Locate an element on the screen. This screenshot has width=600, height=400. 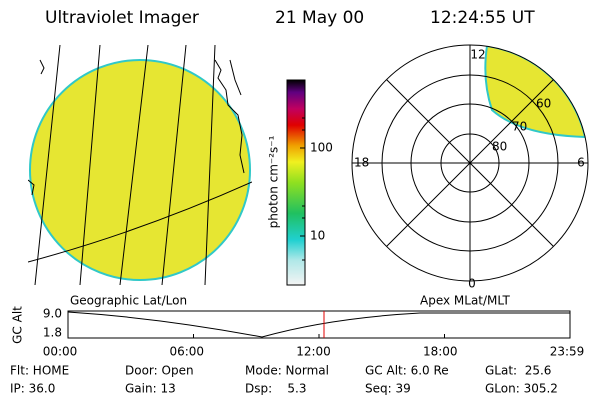
altitude-curve is located at coordinates (318, 324).